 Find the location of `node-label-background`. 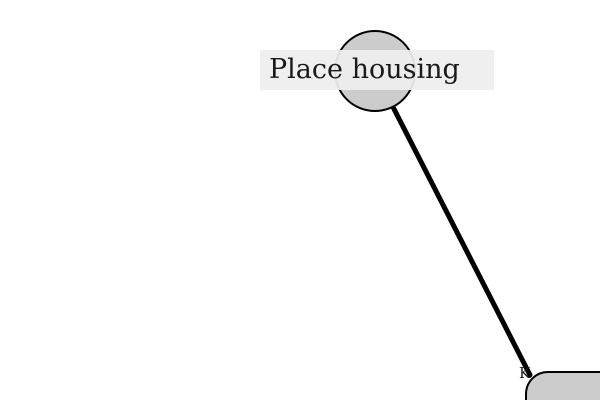

node-label-background is located at coordinates (377, 70).